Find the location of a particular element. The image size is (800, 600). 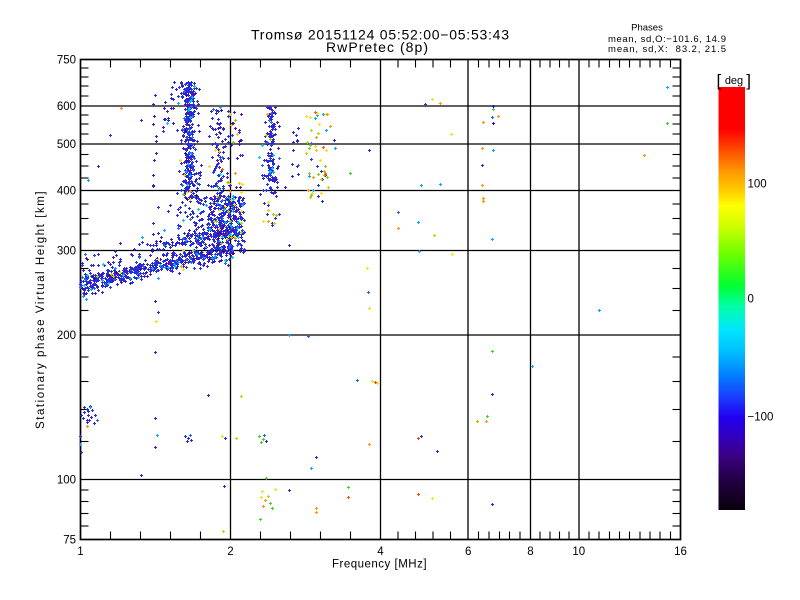

svg-text: 300 is located at coordinates (66, 252).